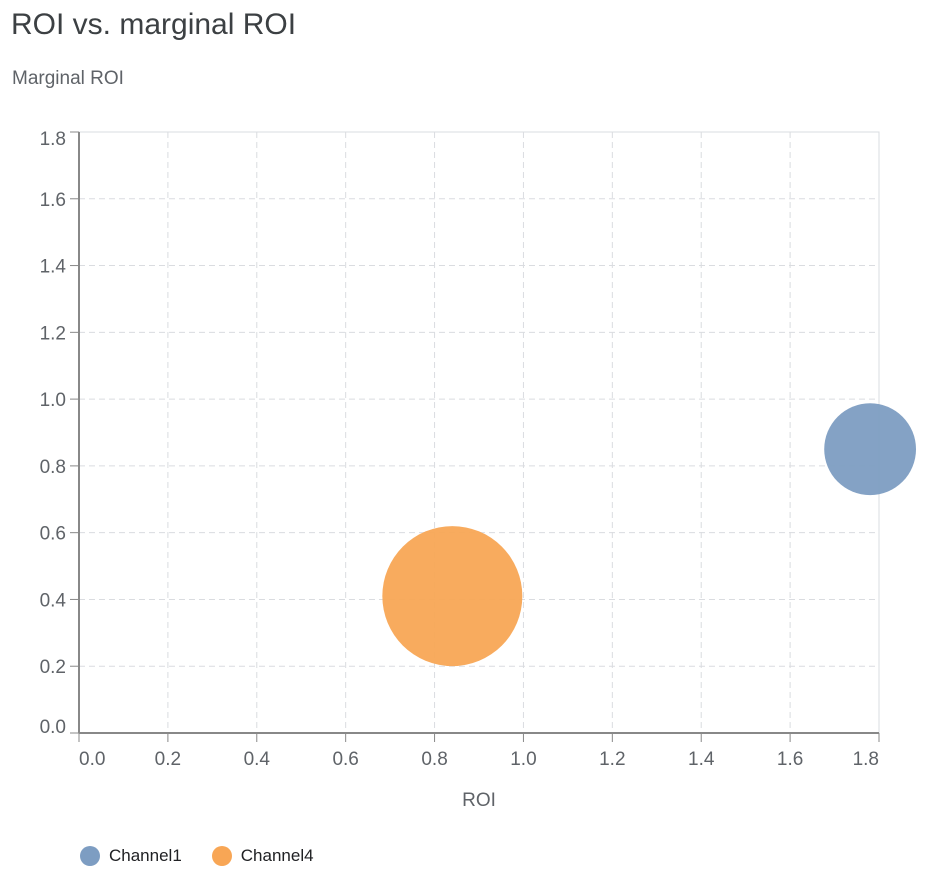 Image resolution: width=928 pixels, height=878 pixels. What do you see at coordinates (870, 449) in the screenshot?
I see `bubble-channel1` at bounding box center [870, 449].